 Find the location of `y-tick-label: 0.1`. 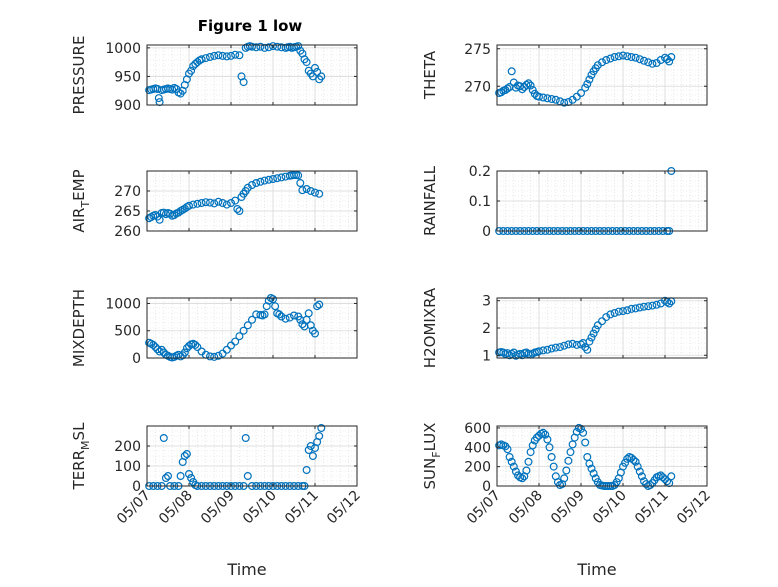

y-tick-label: 0.1 is located at coordinates (480, 202).